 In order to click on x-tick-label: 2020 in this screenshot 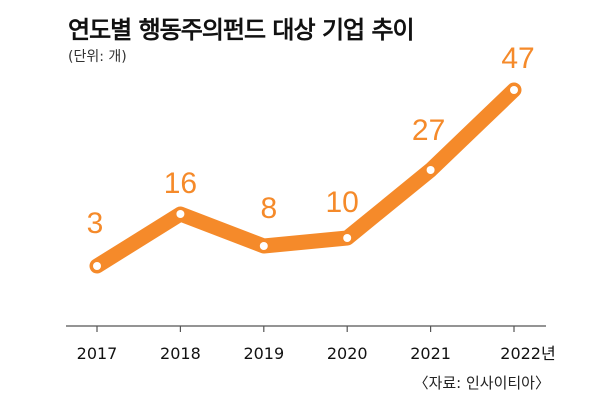, I will do `click(347, 353)`.